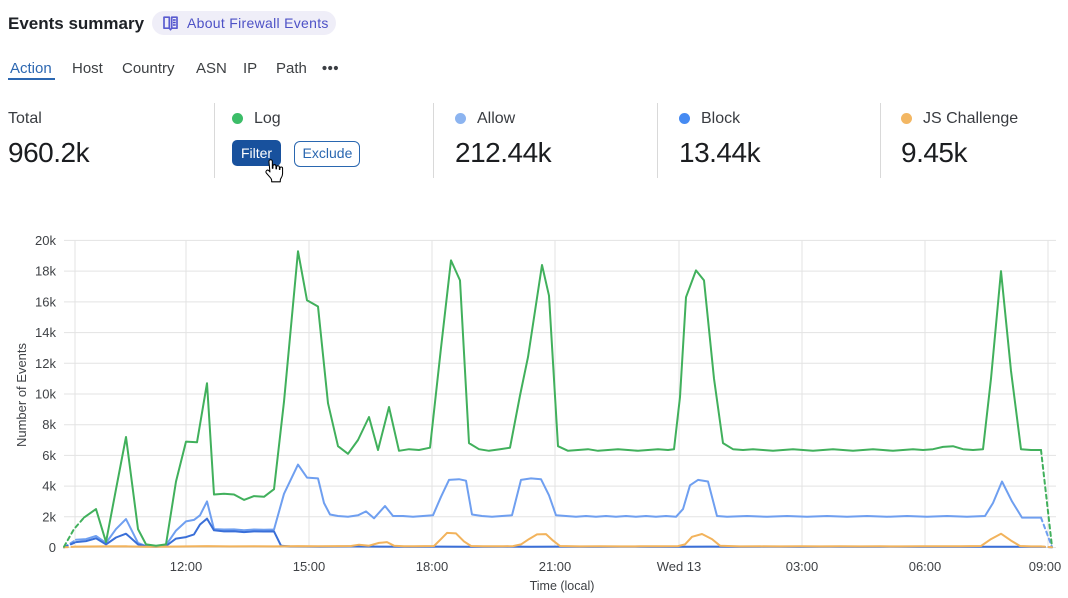 The image size is (1068, 598). Describe the element at coordinates (52, 547) in the screenshot. I see `svg-text: 0` at that location.